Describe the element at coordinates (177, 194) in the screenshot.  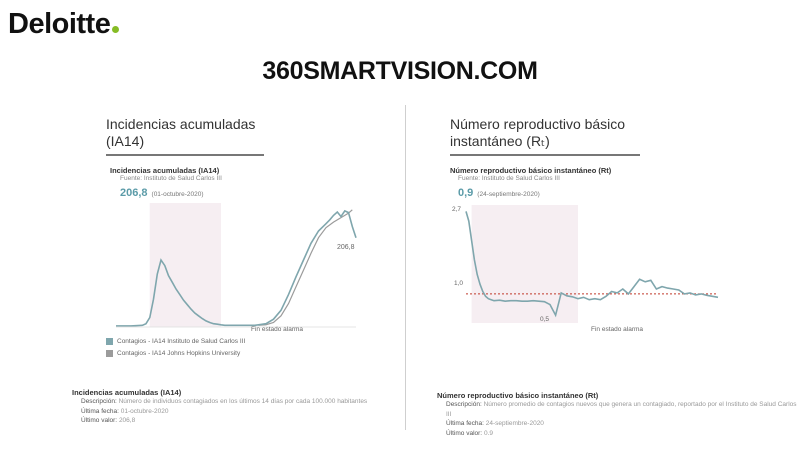
I see `left-date: (01-octubre-2020)` at that location.